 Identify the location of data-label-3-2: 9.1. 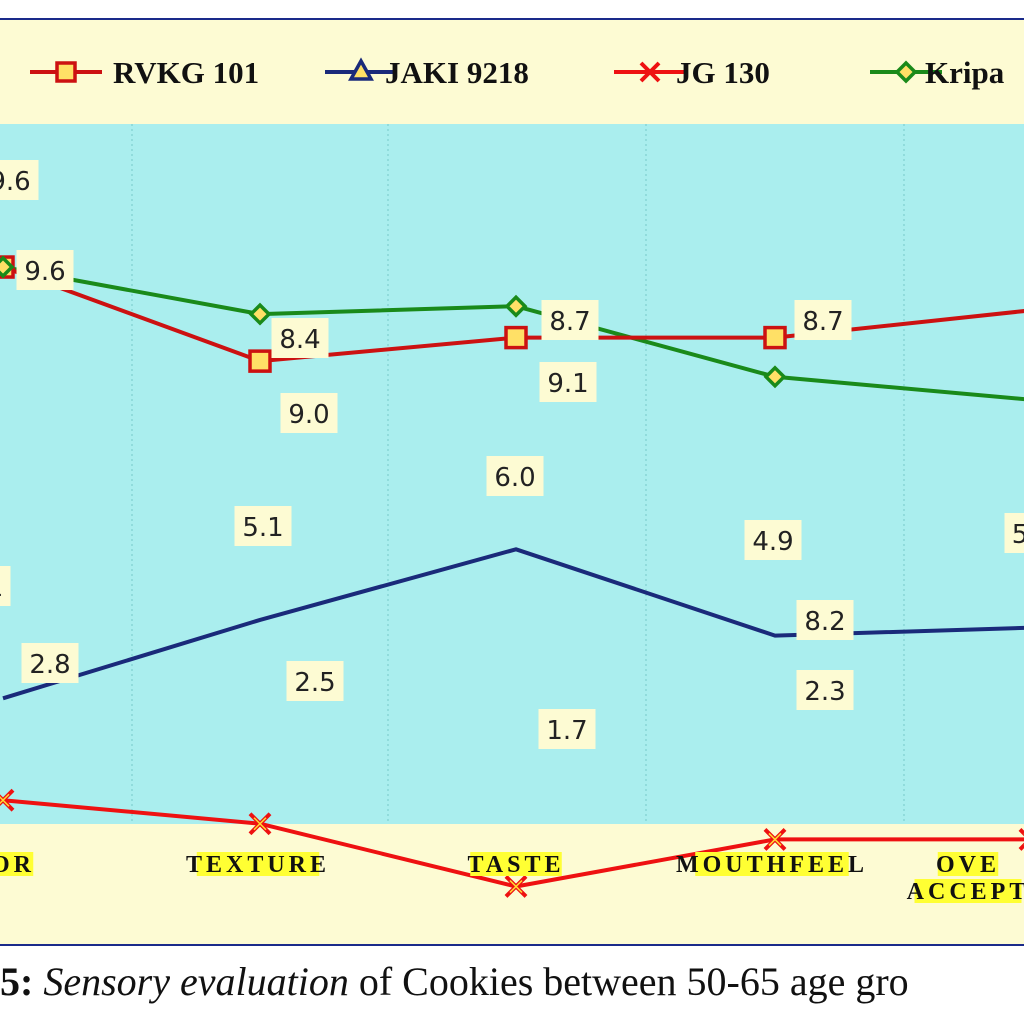
(567, 384).